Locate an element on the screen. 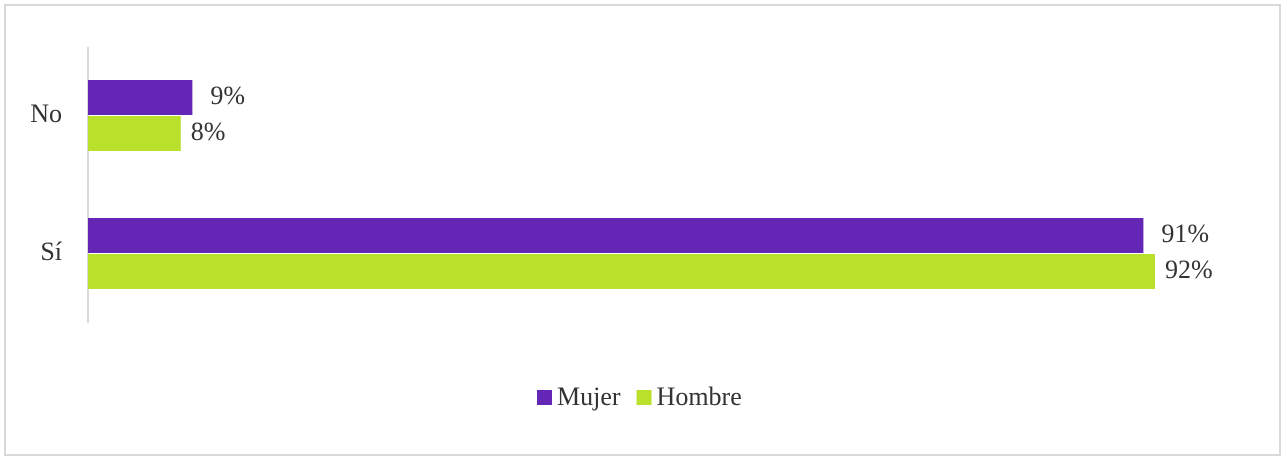 The height and width of the screenshot is (462, 1285). y-tick-label: Sí is located at coordinates (51, 251).